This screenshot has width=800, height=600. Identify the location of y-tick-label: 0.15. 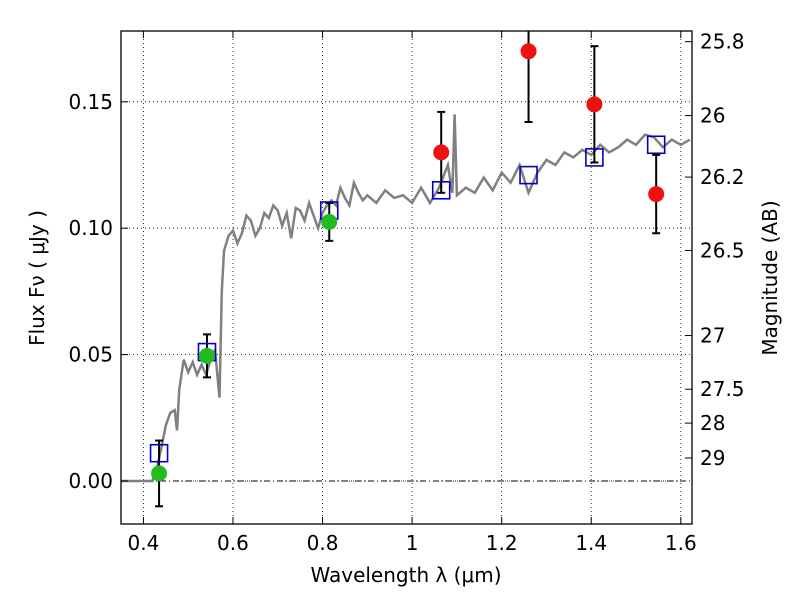
(90, 102).